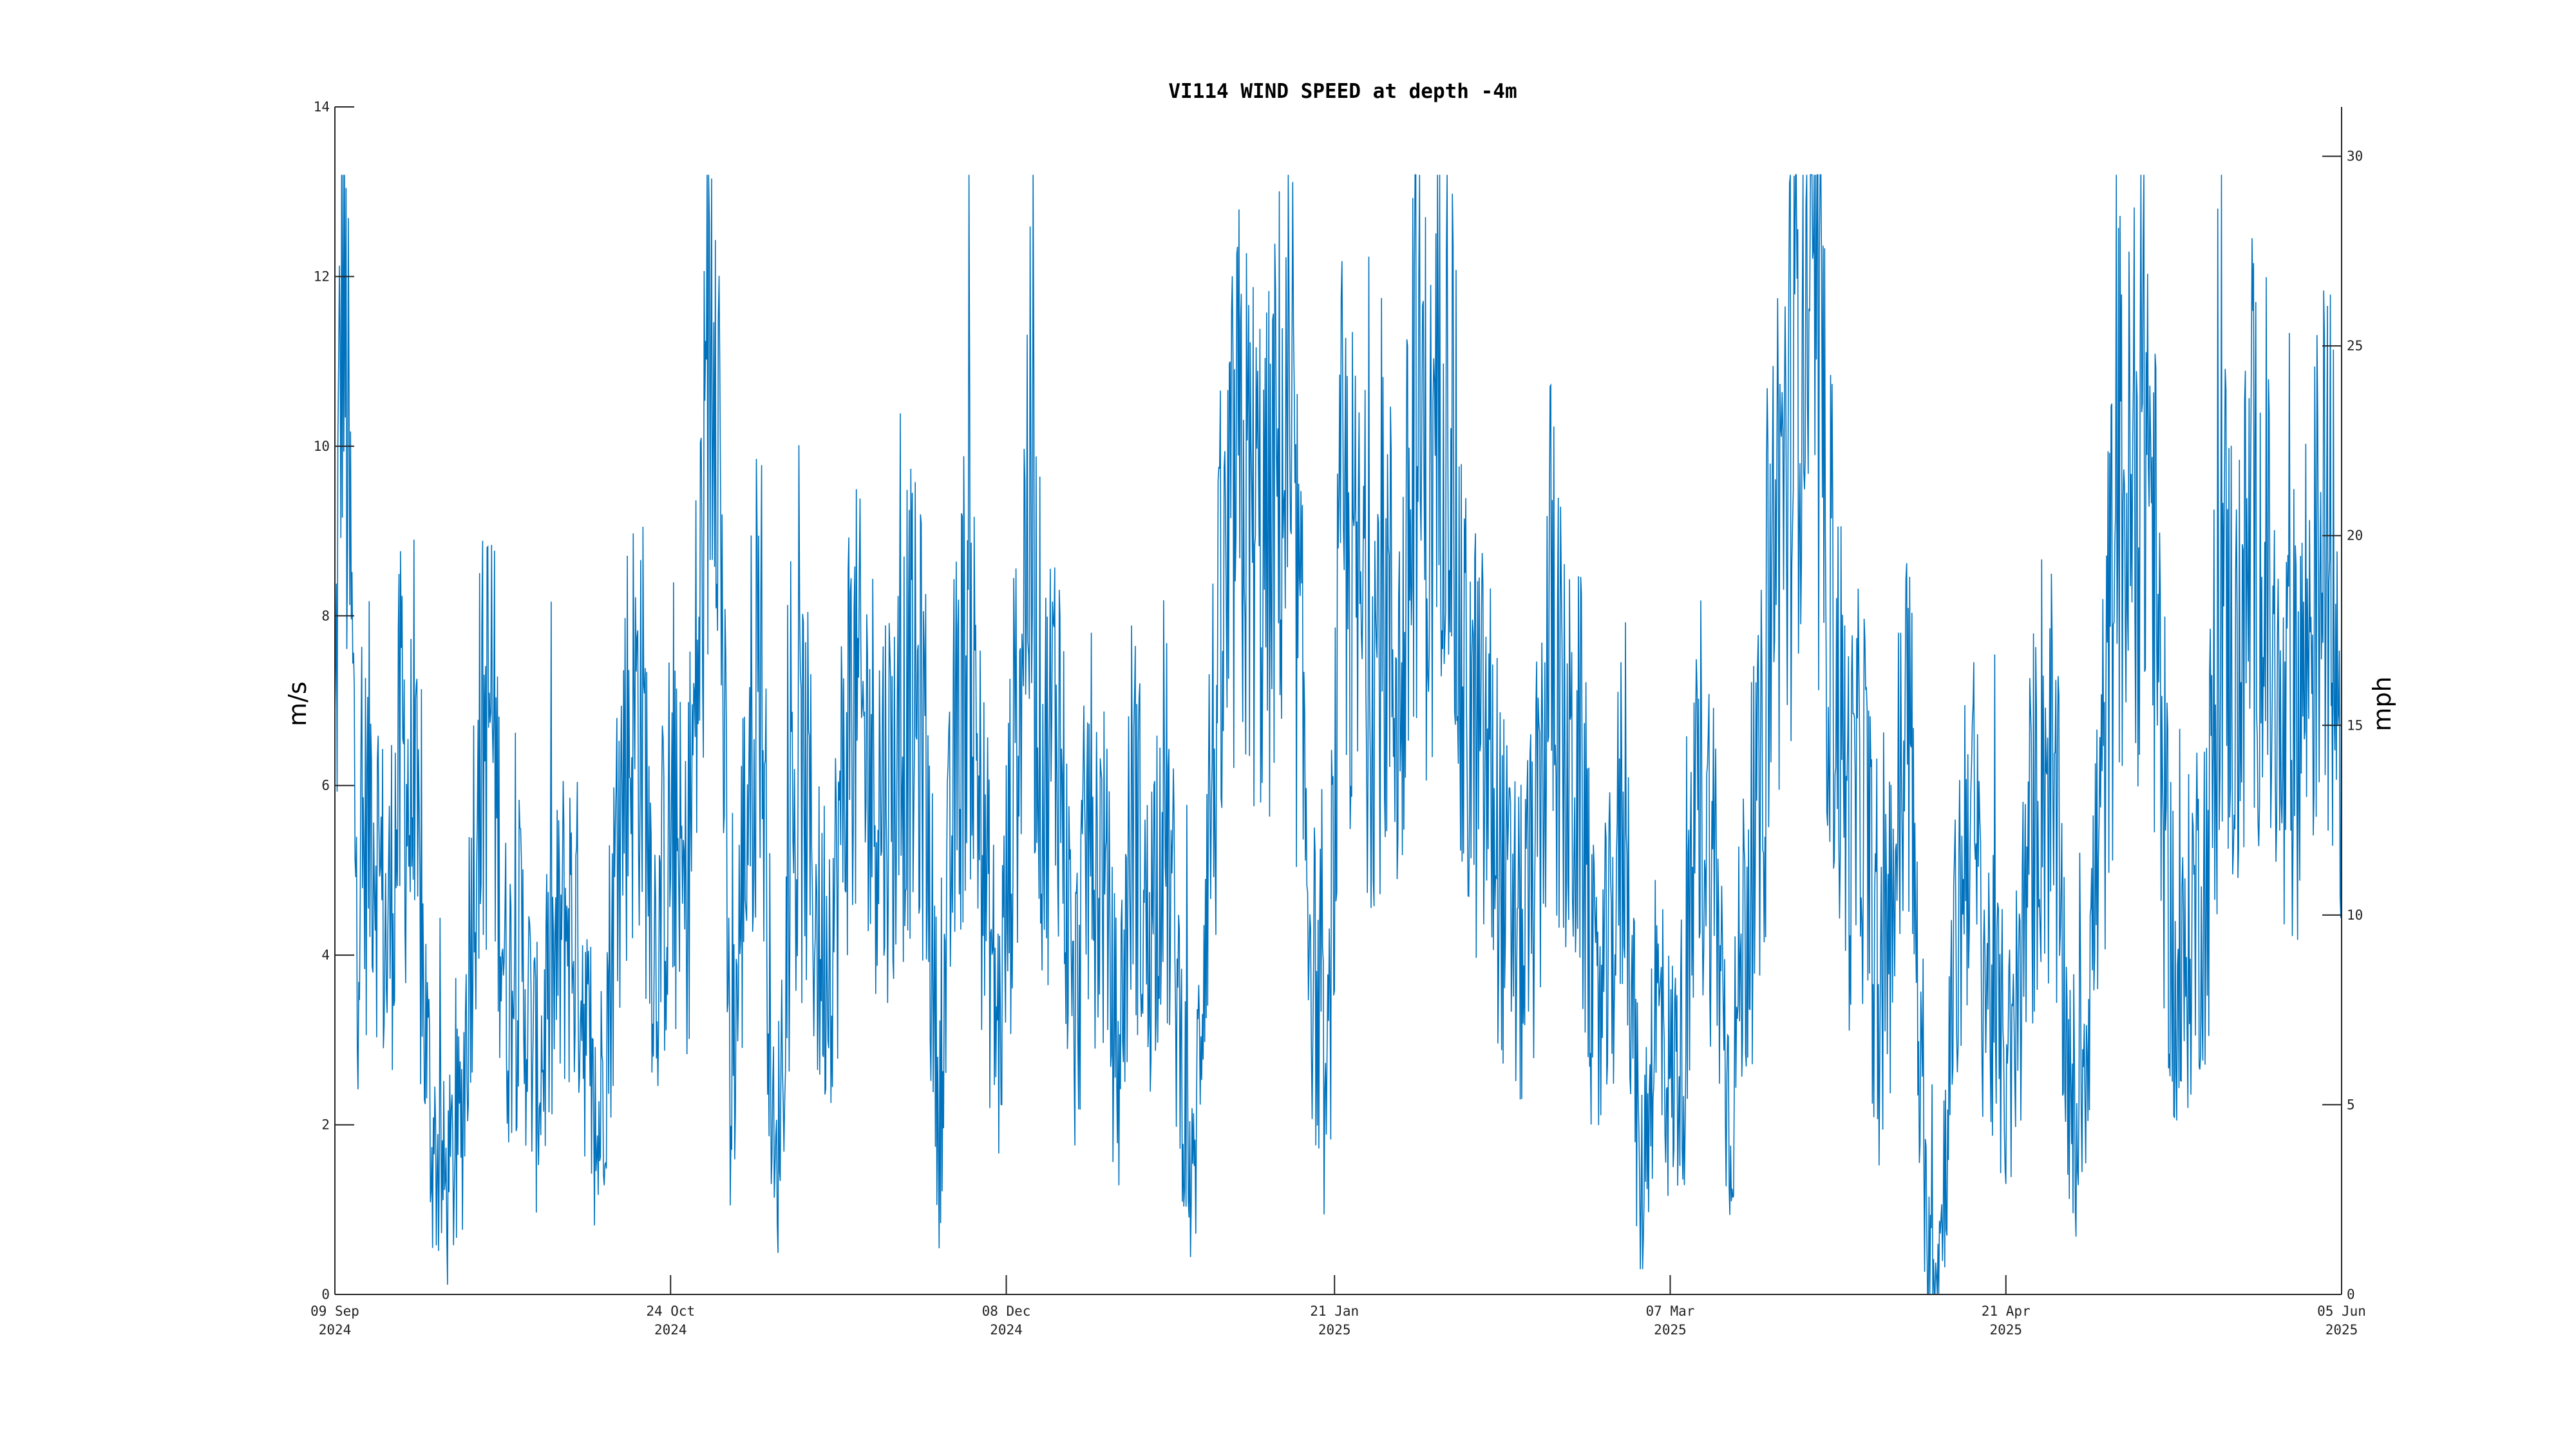 The height and width of the screenshot is (1449, 2576). I want to click on right-y-tick-label: 15, so click(2355, 725).